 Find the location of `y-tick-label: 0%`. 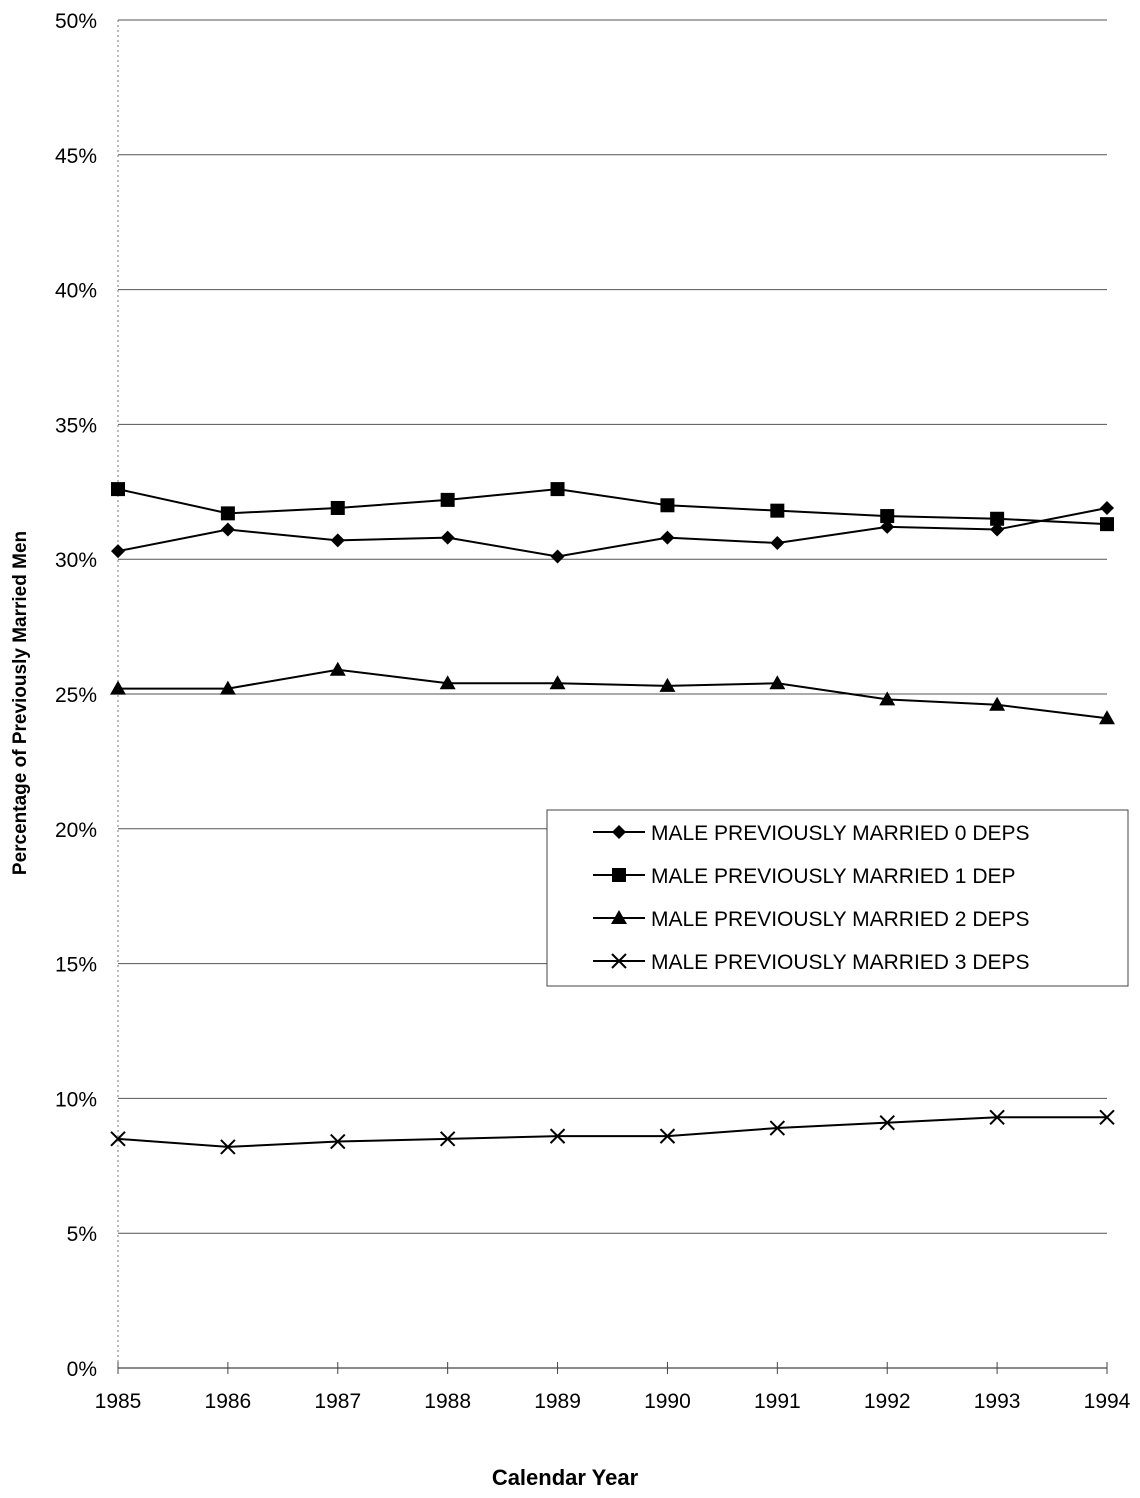

y-tick-label: 0% is located at coordinates (82, 1369).